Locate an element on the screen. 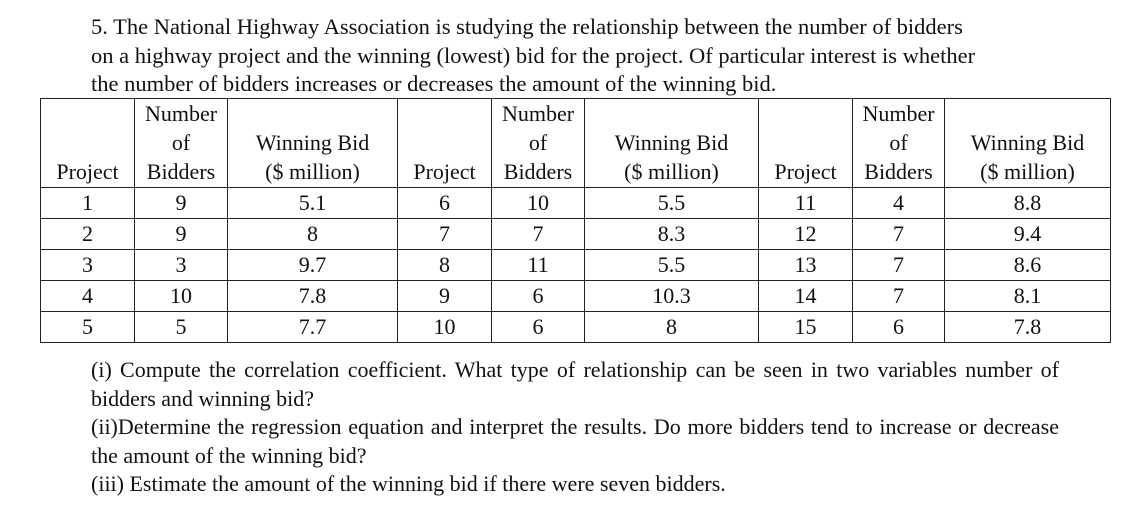  cell-project: 12 is located at coordinates (805, 234).